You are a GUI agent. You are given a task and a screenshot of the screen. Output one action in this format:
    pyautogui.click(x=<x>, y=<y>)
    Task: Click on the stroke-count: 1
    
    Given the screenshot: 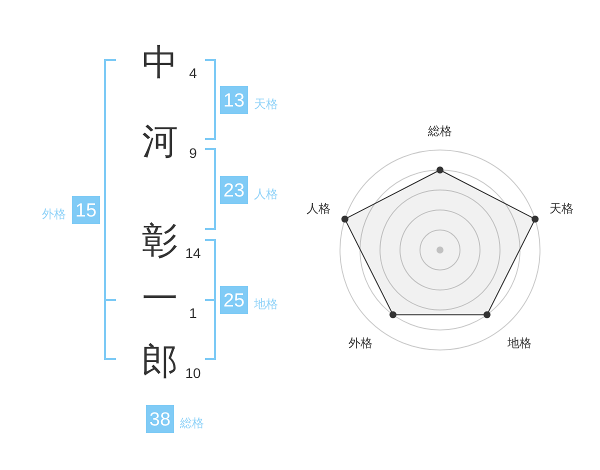 What is the action you would take?
    pyautogui.click(x=193, y=313)
    